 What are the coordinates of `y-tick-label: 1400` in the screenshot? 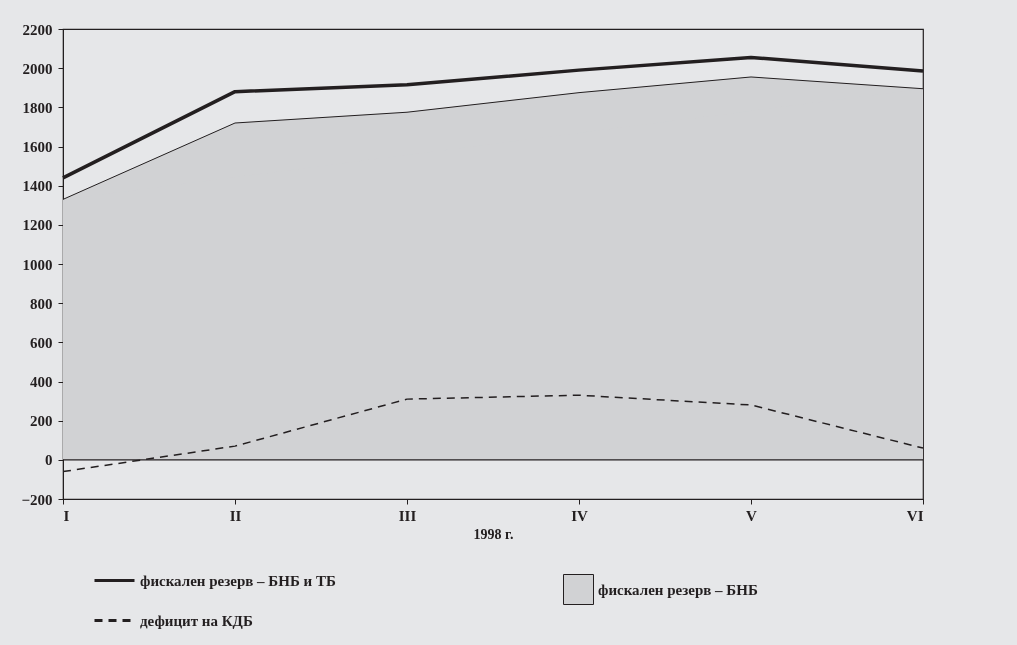 It's located at (37, 186).